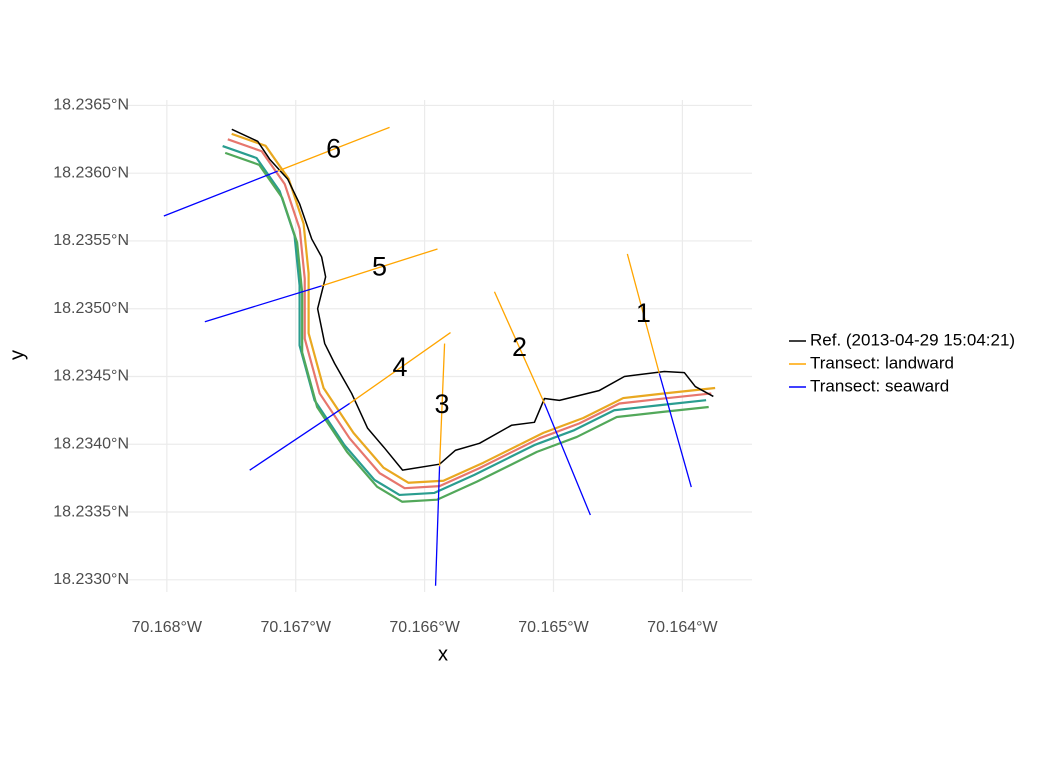 The image size is (1056, 768). I want to click on transect-label: 4, so click(400, 367).